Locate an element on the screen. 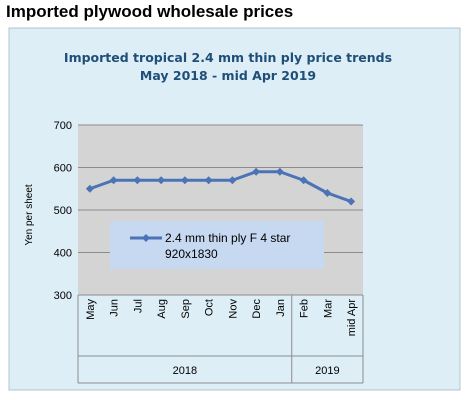  x-tick-label: Nov is located at coordinates (233, 309).